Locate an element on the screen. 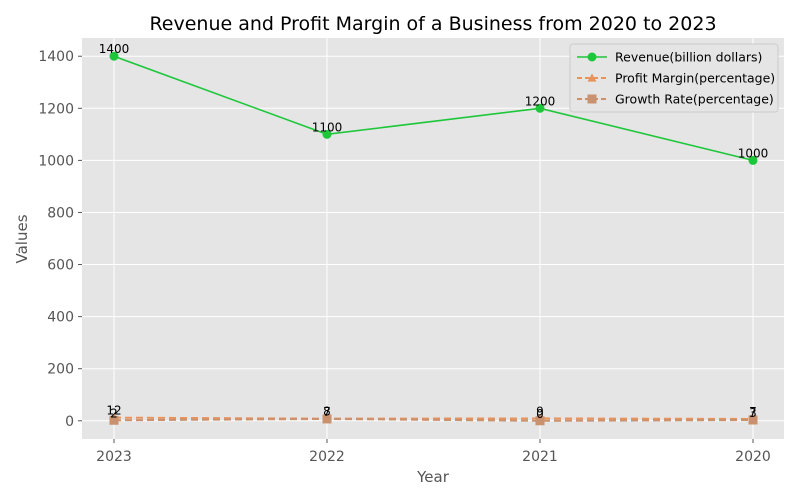 This screenshot has height=500, width=800. y-tick-label: 800 is located at coordinates (60, 213).